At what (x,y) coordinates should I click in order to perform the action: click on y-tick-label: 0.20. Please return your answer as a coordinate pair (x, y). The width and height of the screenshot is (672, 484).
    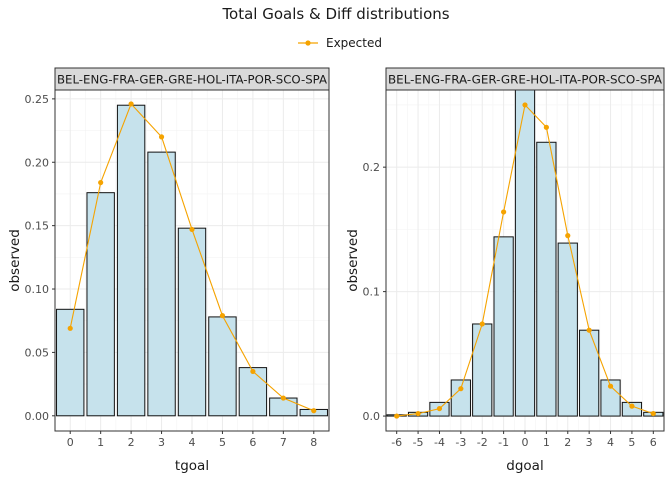
    Looking at the image, I should click on (37, 162).